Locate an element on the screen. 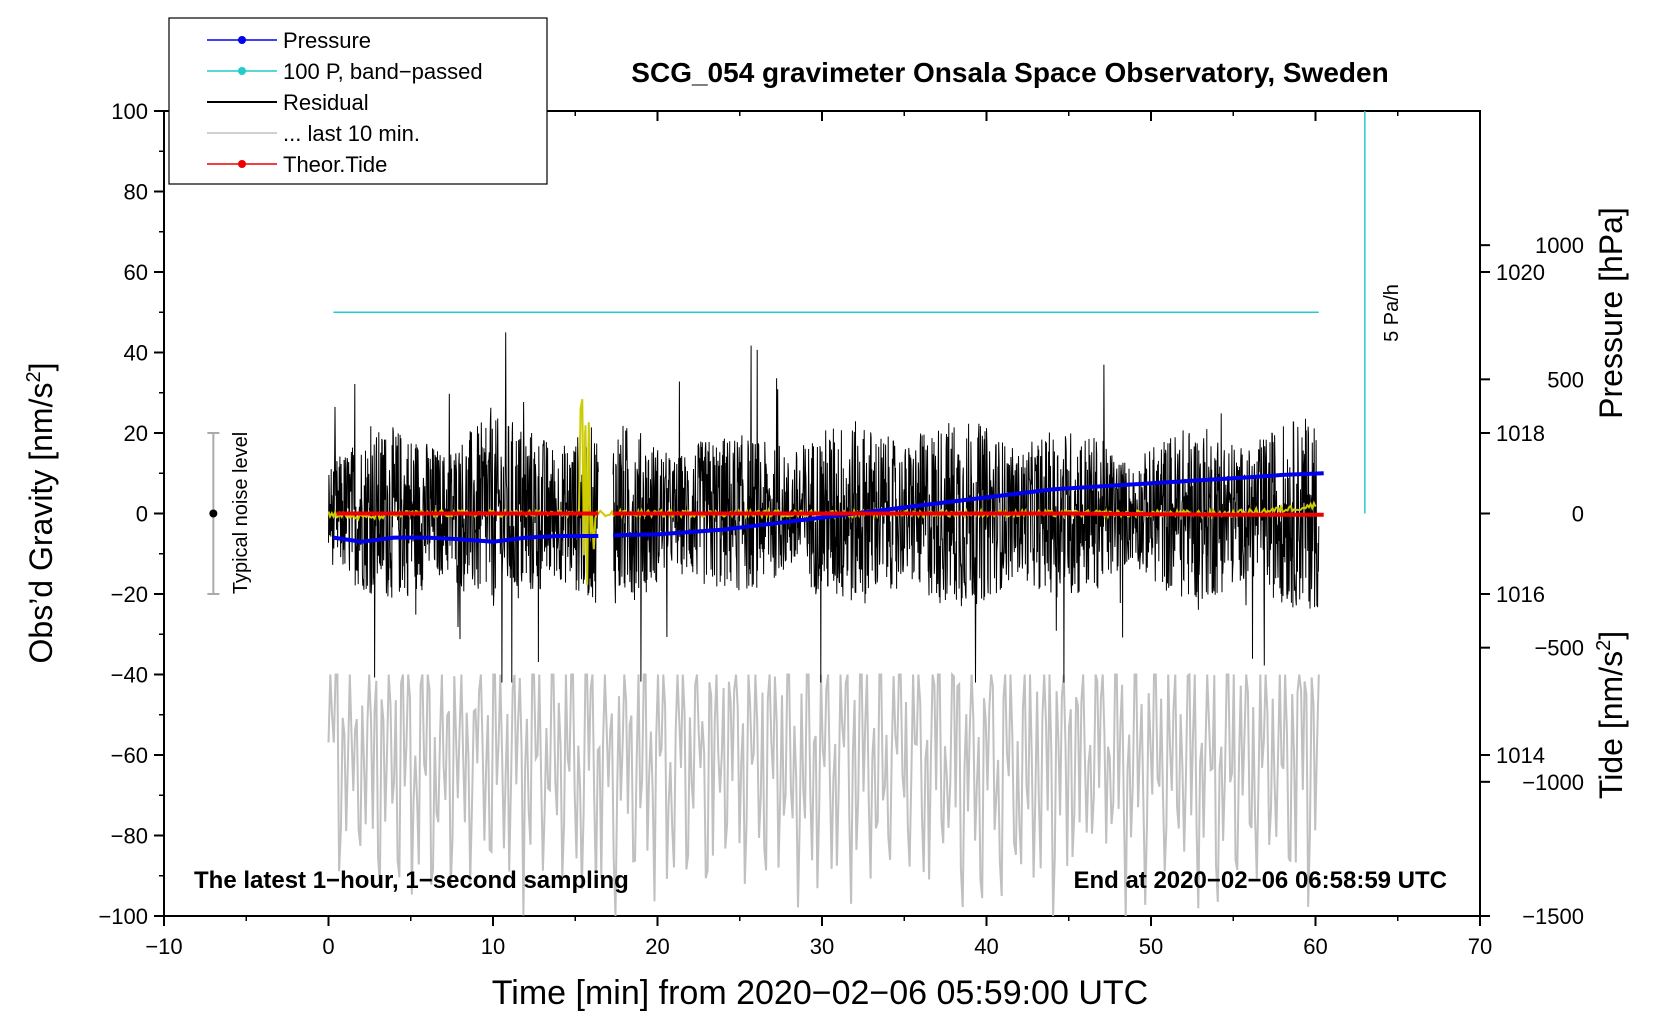  noise-level-label: Typical noise level is located at coordinates (241, 513).